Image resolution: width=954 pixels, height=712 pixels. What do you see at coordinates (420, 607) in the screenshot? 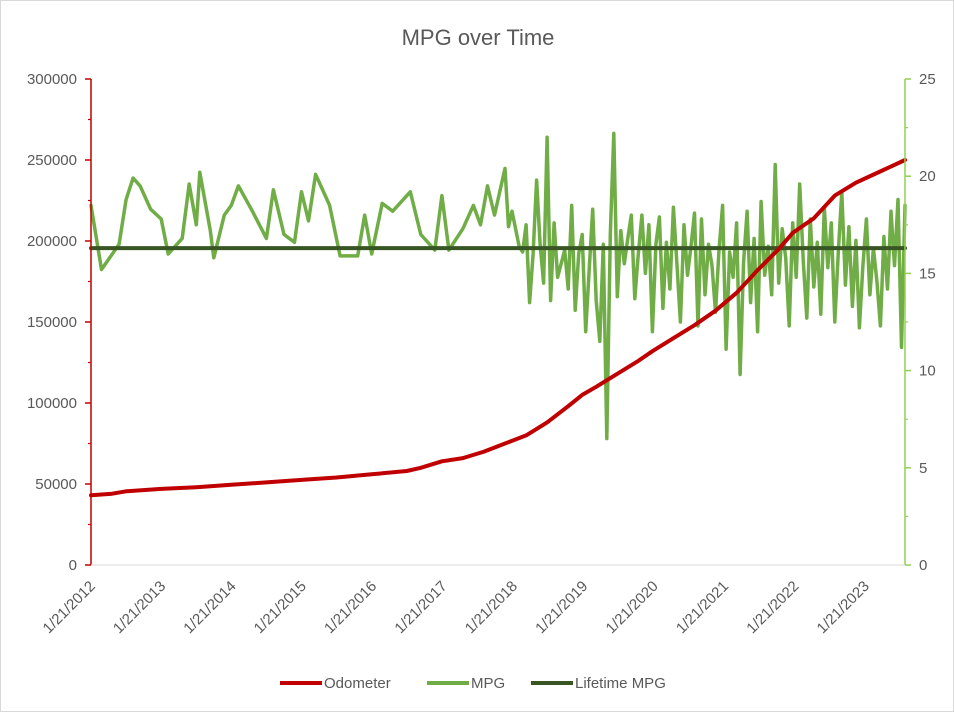
I see `x-axis-tick-label: 1/21/2017` at bounding box center [420, 607].